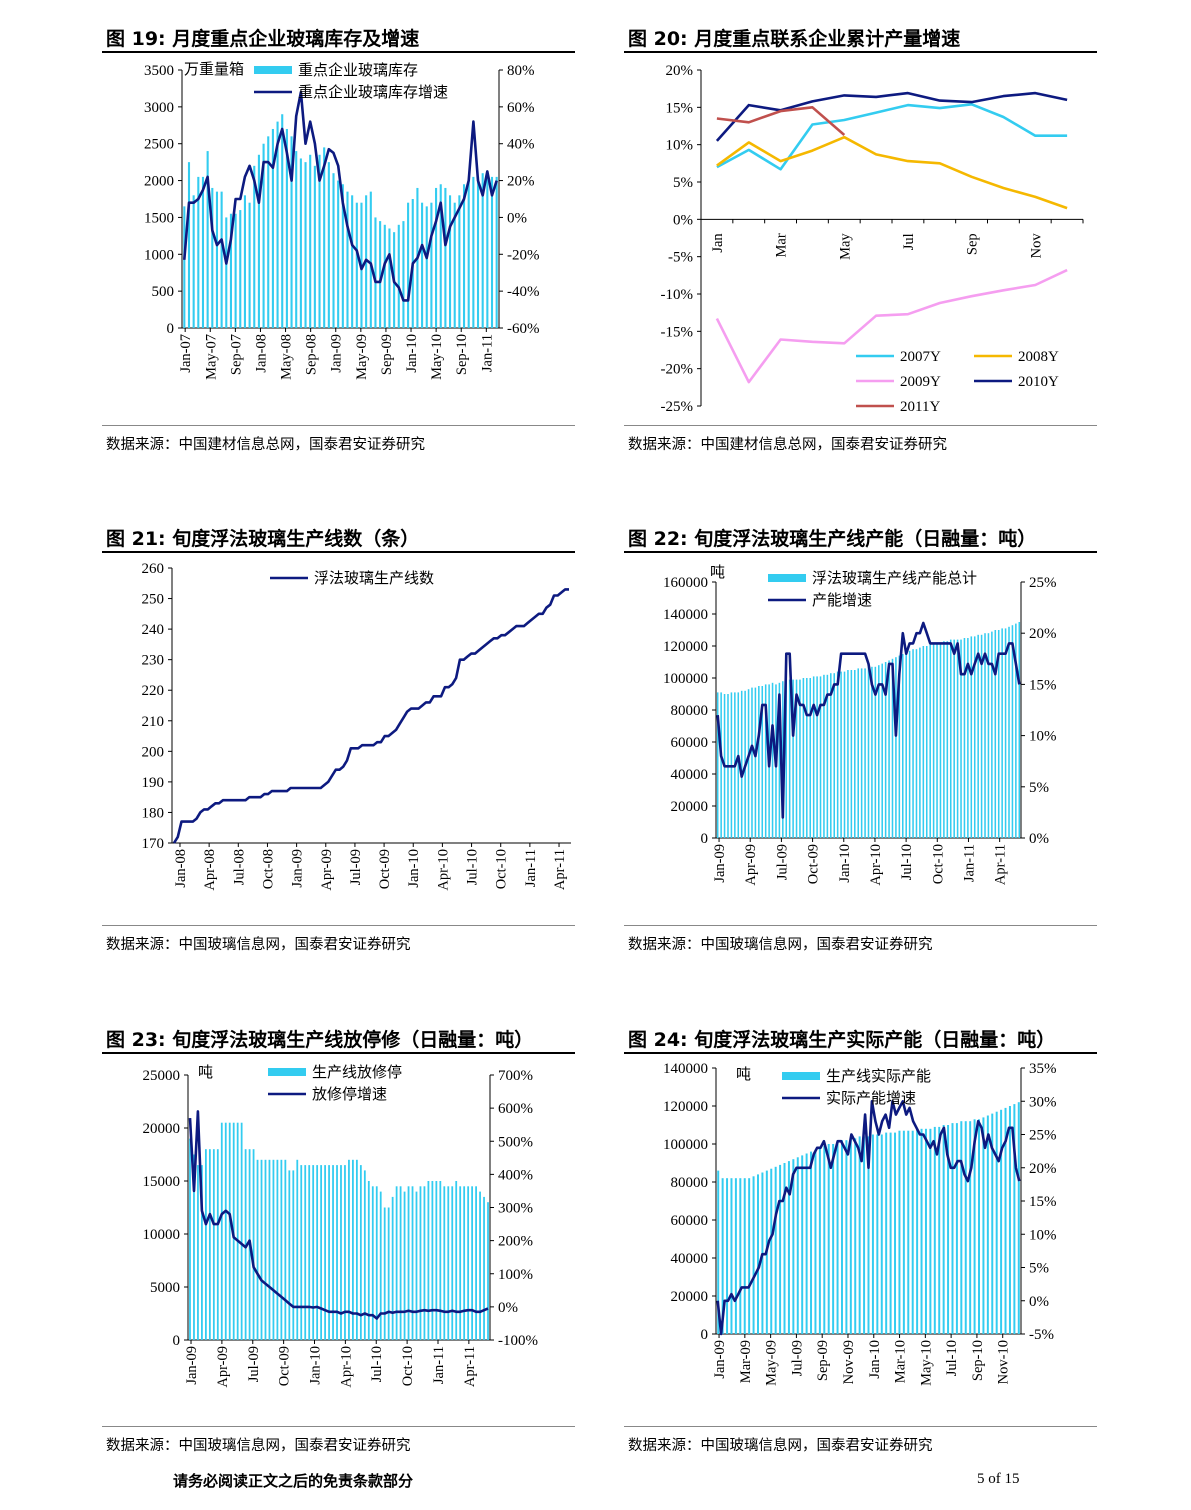 The height and width of the screenshot is (1510, 1191). What do you see at coordinates (868, 1217) in the screenshot?
I see `growth-line` at bounding box center [868, 1217].